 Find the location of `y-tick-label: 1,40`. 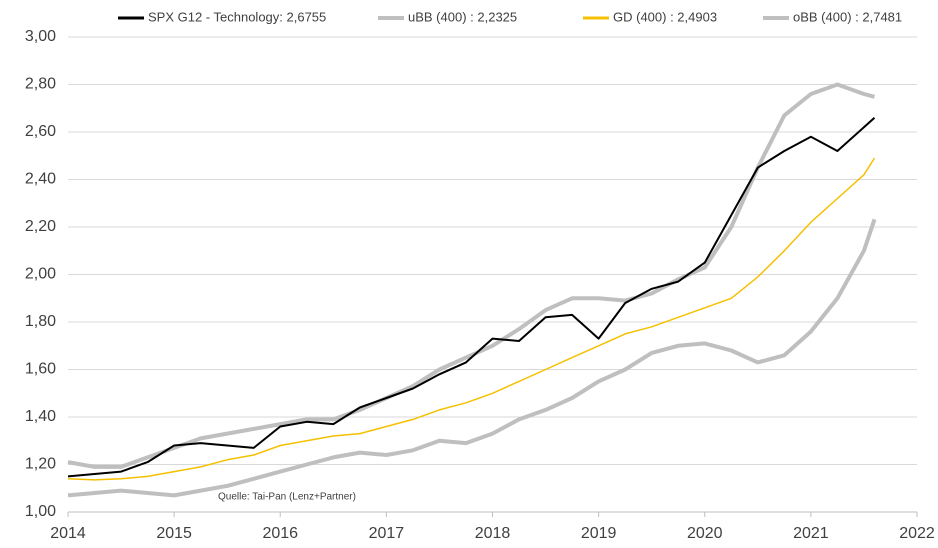

y-tick-label: 1,40 is located at coordinates (40, 416).